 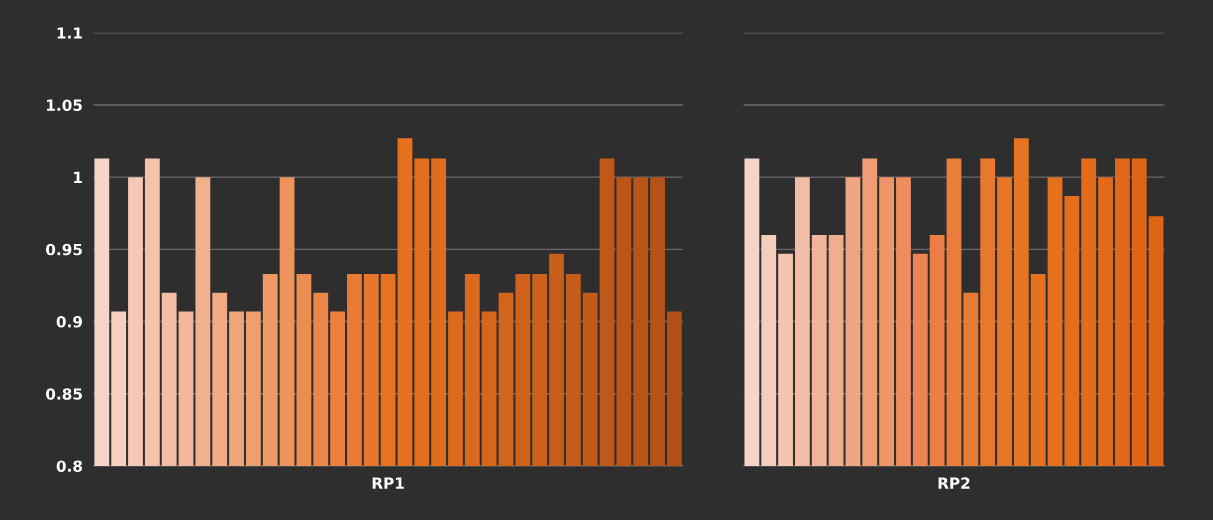 What do you see at coordinates (64, 105) in the screenshot?
I see `y-tick-label: 1.05` at bounding box center [64, 105].